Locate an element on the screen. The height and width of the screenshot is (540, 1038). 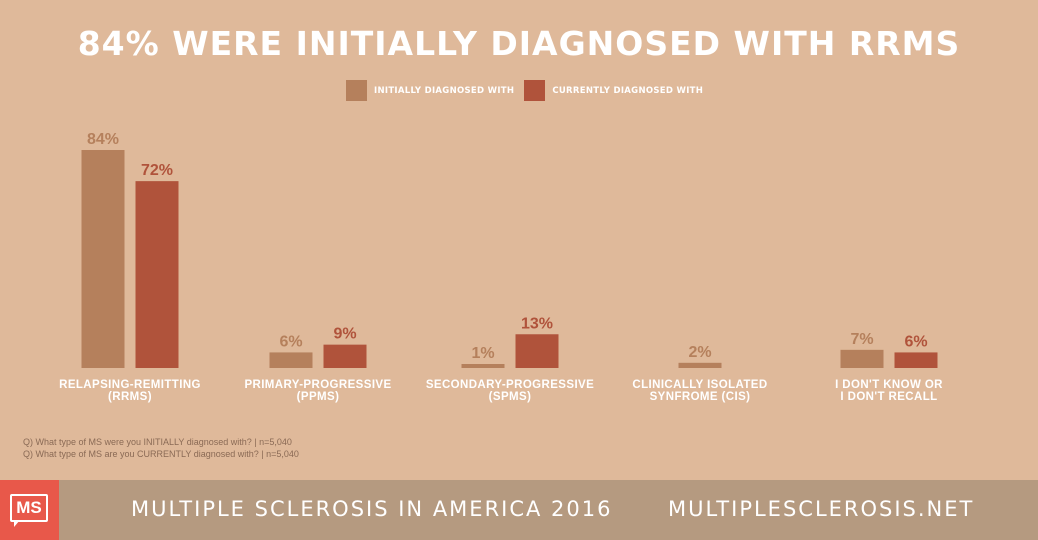
category-label-2-line-0: SECONDARY-PROGRESSIVE is located at coordinates (510, 385).